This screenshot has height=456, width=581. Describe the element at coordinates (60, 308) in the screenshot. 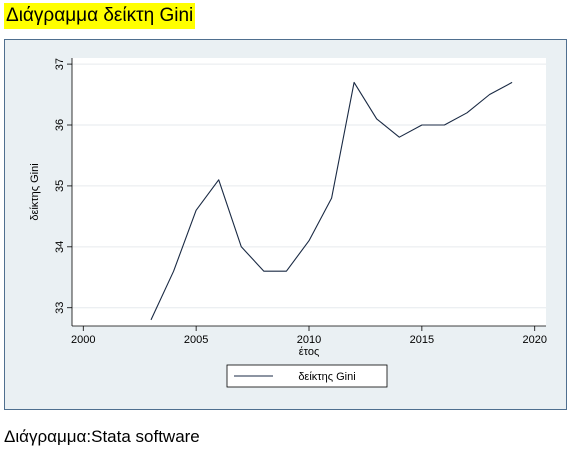

I see `y-tick-label: 33` at that location.